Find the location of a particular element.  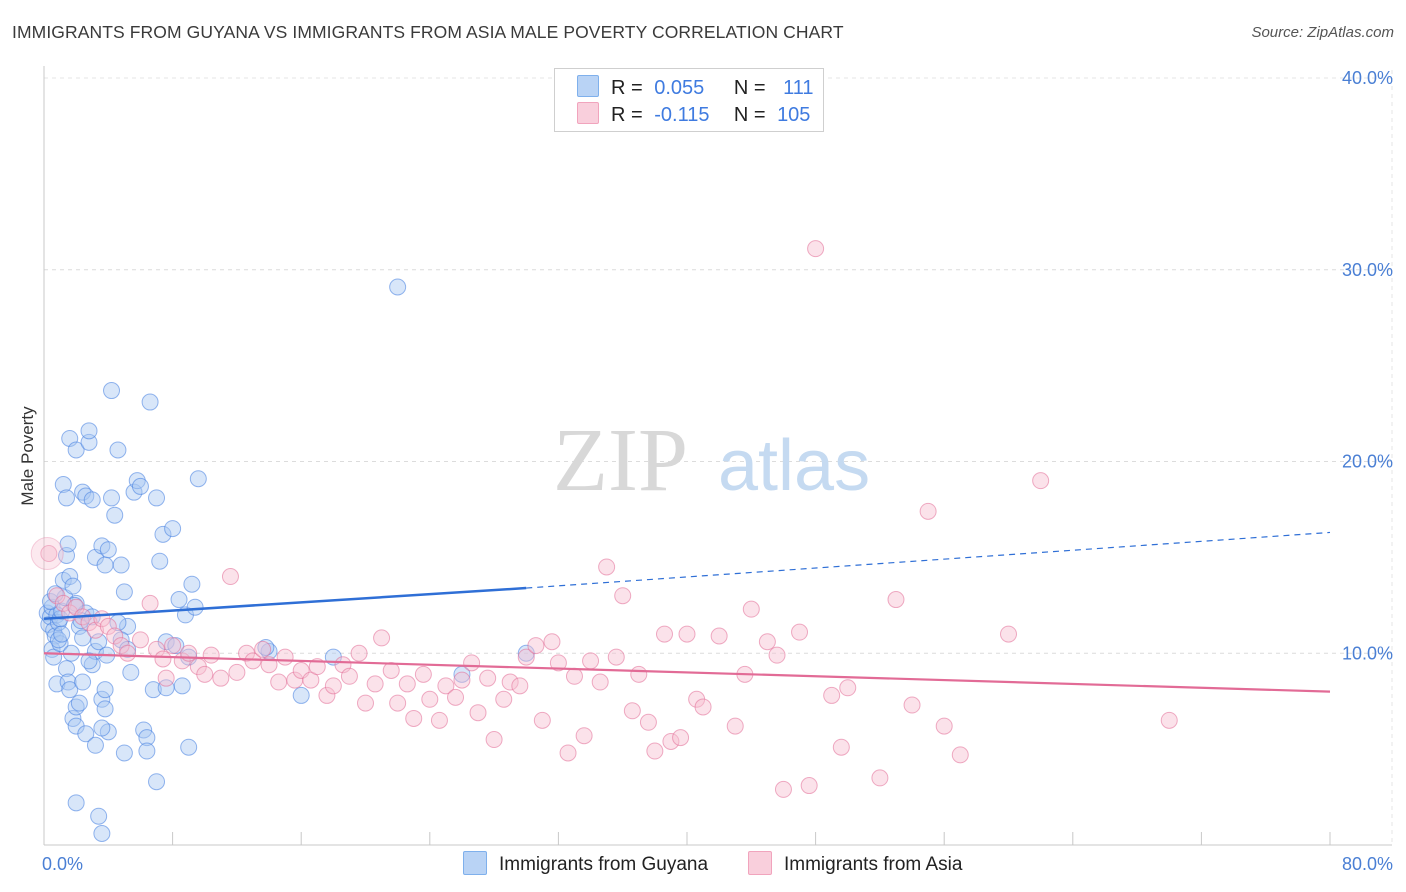

y-axis-label: Male Poverty is located at coordinates (27, 456).